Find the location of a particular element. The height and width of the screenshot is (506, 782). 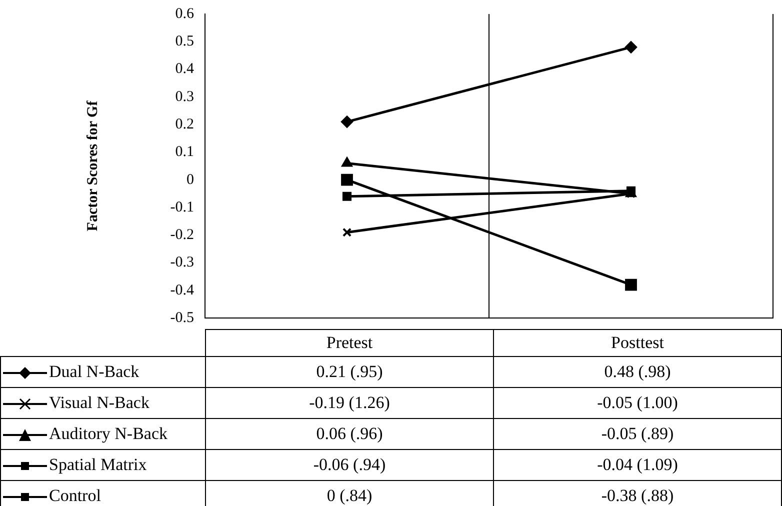

y-tick-label: 0.6 is located at coordinates (184, 14).